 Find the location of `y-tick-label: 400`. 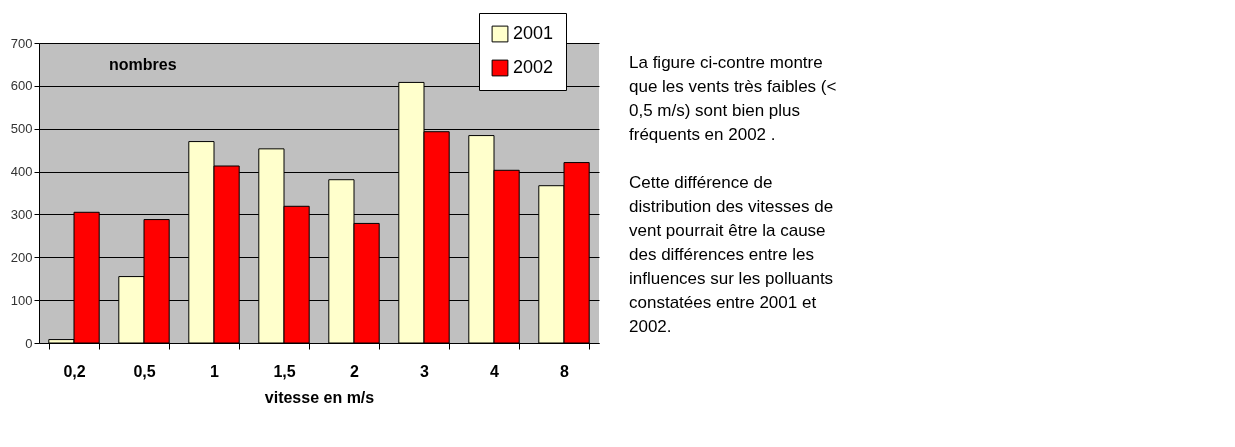

y-tick-label: 400 is located at coordinates (21, 172).